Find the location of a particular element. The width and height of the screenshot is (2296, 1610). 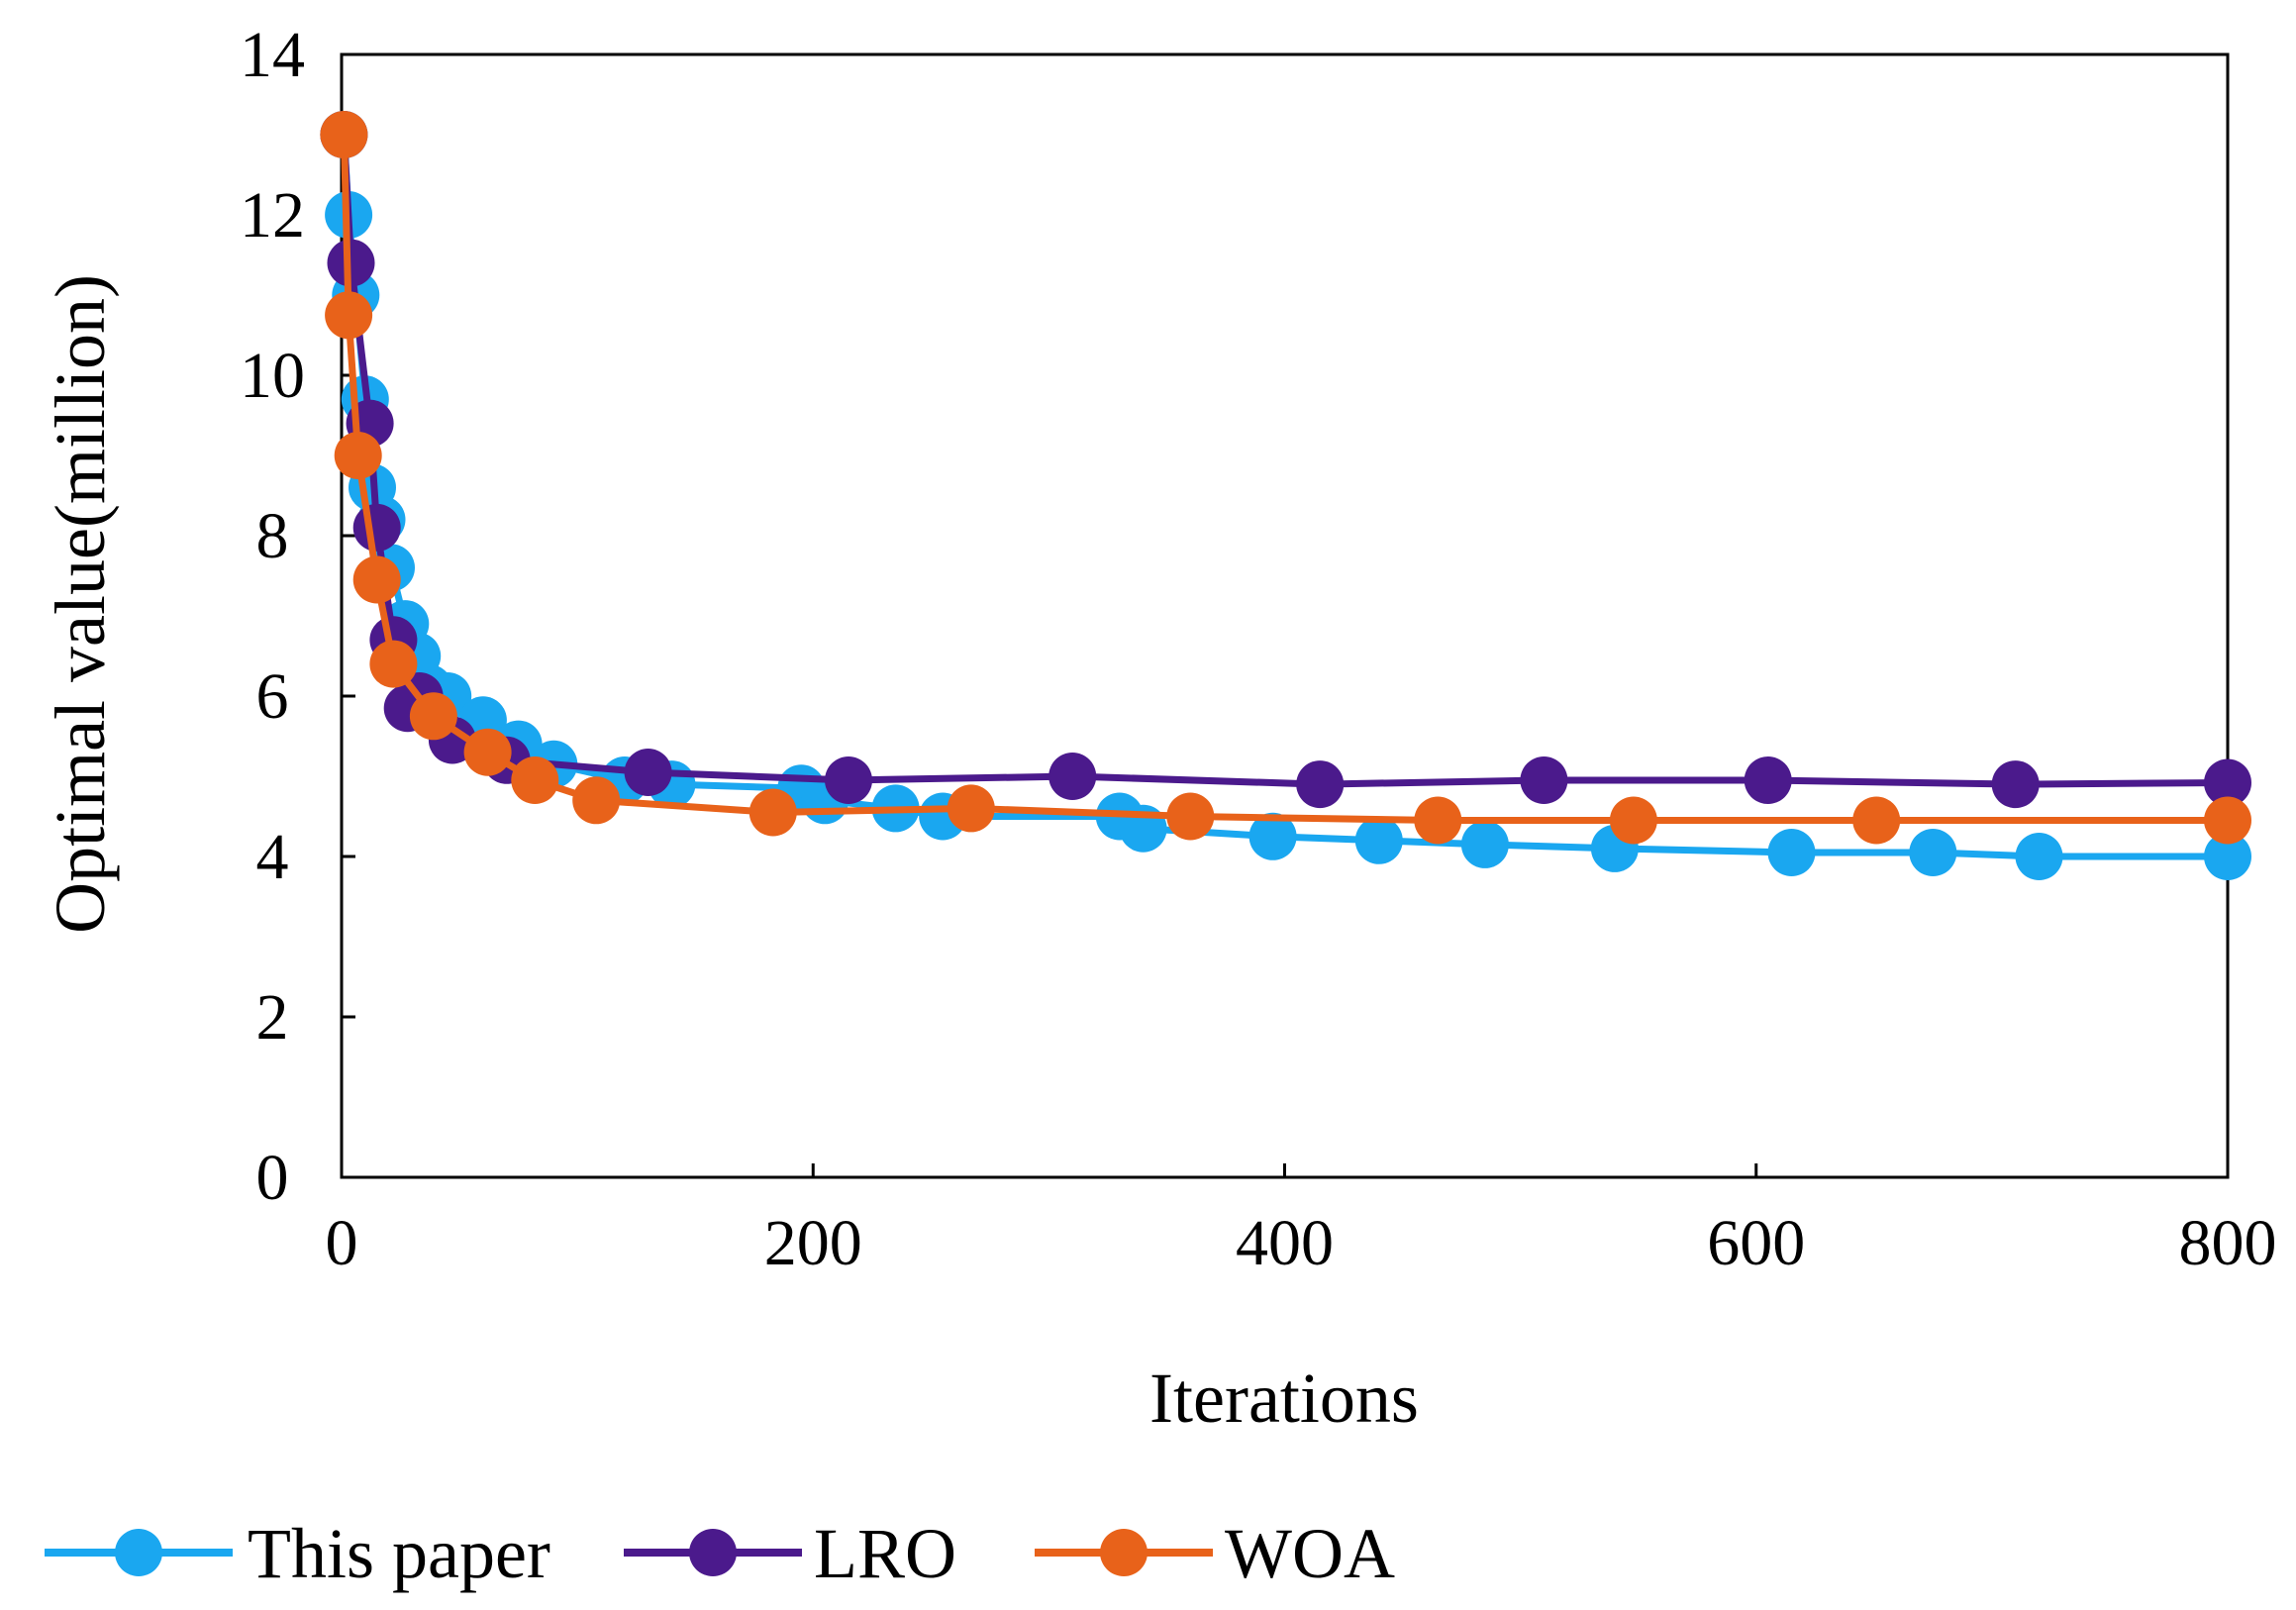

y-tick-label: 10 is located at coordinates (272, 376).